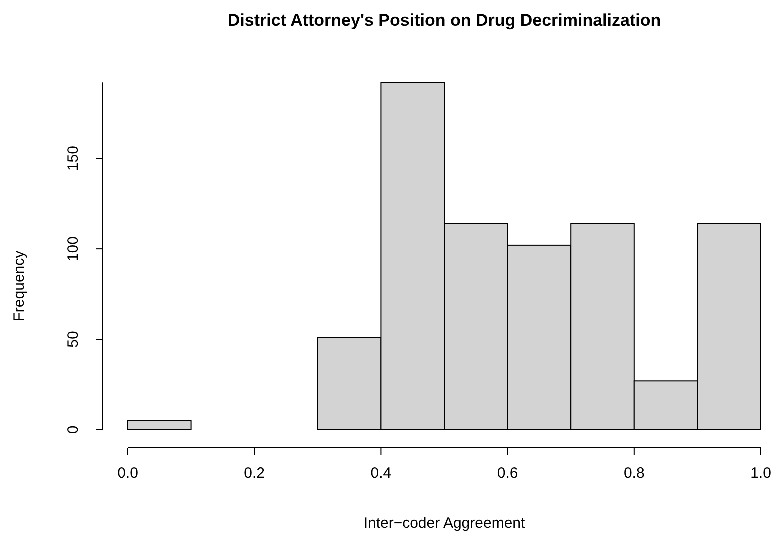 This screenshot has width=778, height=544. I want to click on y-tick-label: 150, so click(73, 159).